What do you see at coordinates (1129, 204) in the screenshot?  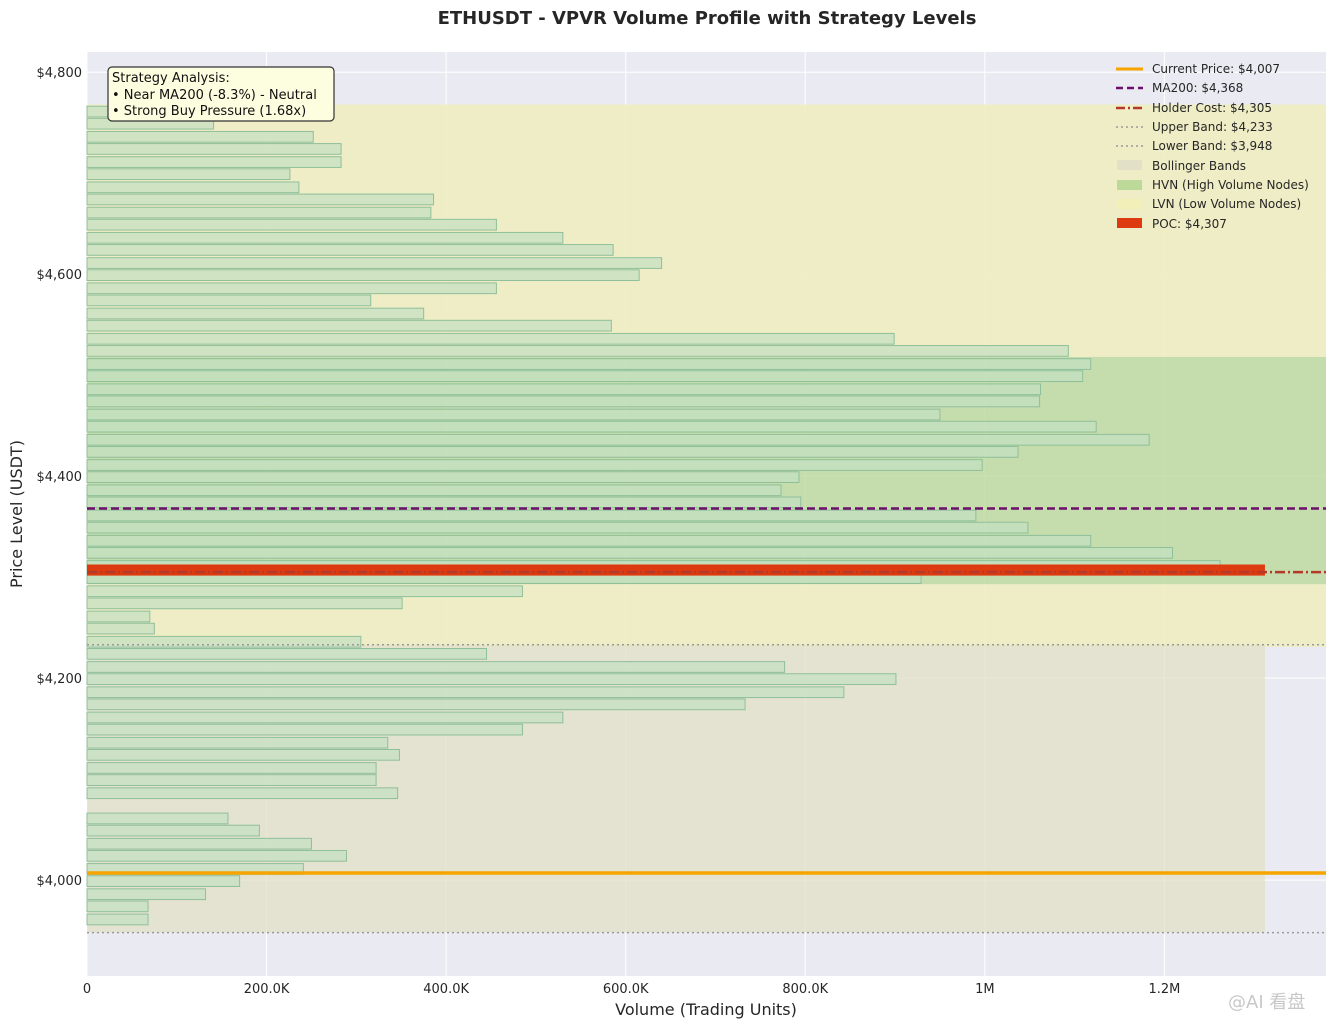 I see `legend-swatch-lvn` at bounding box center [1129, 204].